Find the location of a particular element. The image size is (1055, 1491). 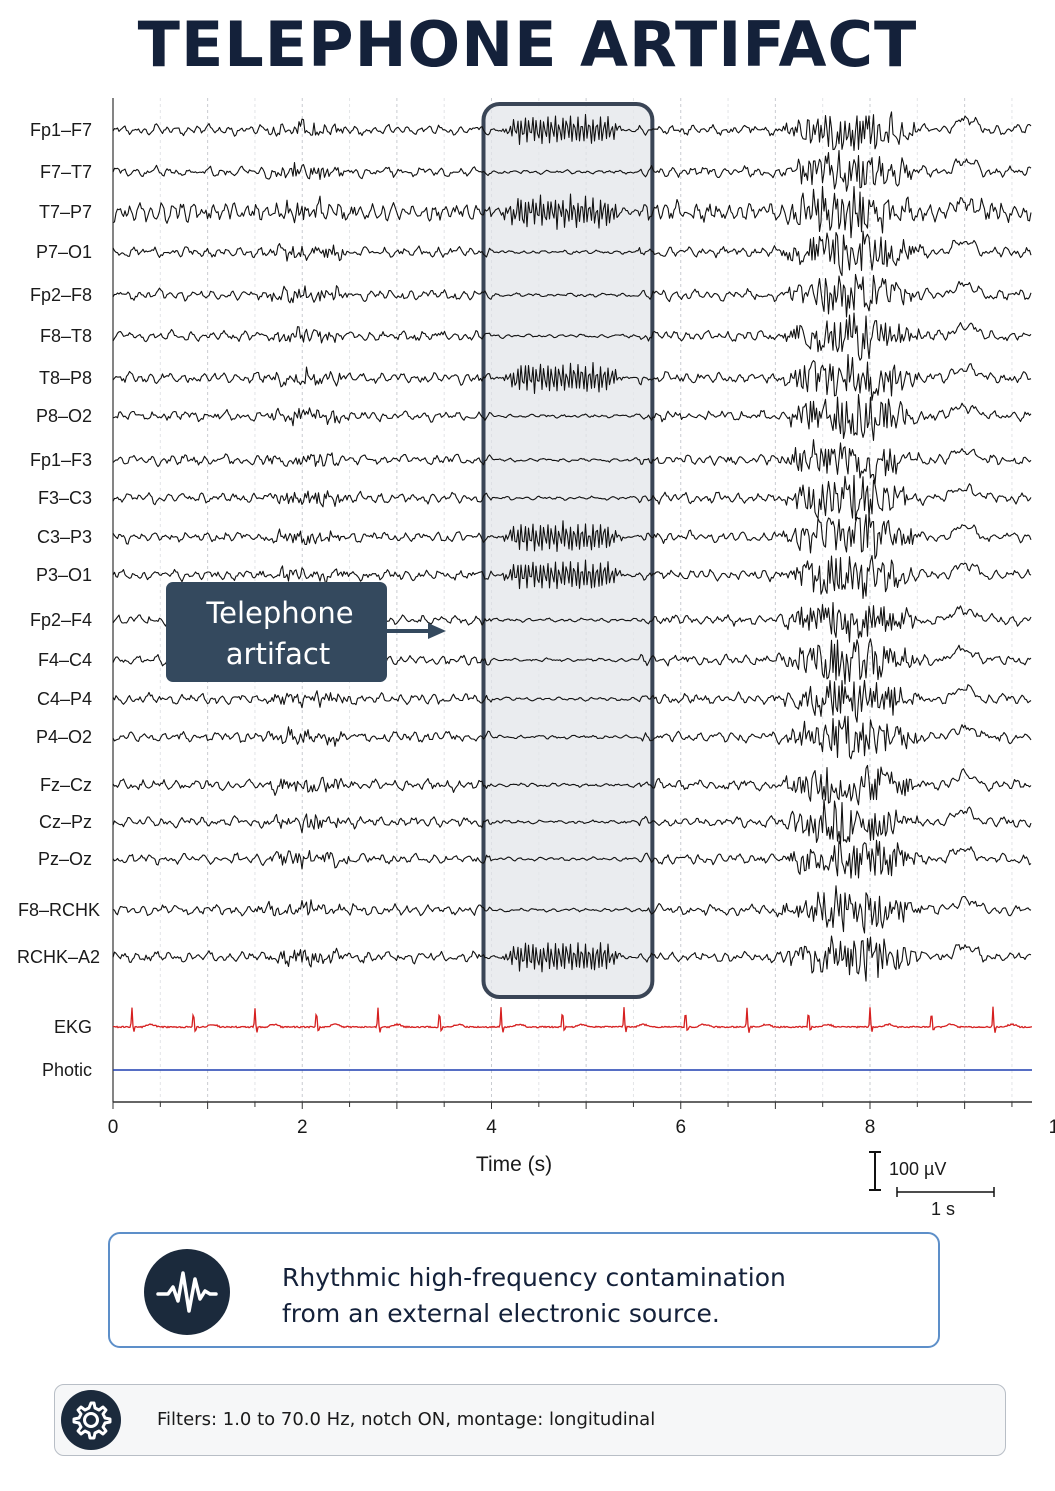

channel-label: T8–P8 is located at coordinates (65, 378).